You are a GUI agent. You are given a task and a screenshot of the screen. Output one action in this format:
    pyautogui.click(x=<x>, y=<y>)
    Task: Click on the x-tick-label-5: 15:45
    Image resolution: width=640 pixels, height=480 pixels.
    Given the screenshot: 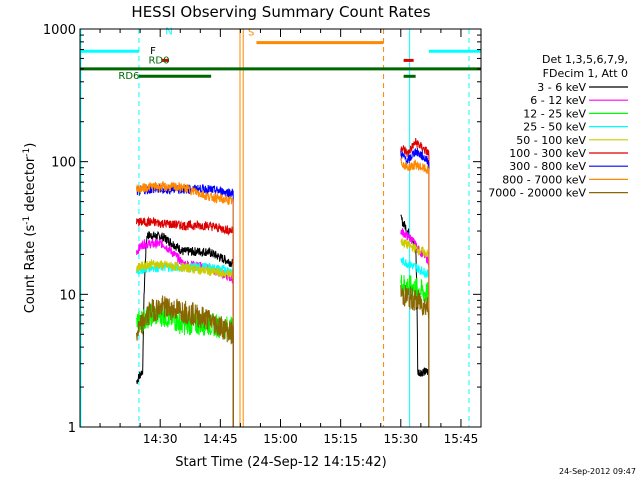 What is the action you would take?
    pyautogui.click(x=461, y=439)
    